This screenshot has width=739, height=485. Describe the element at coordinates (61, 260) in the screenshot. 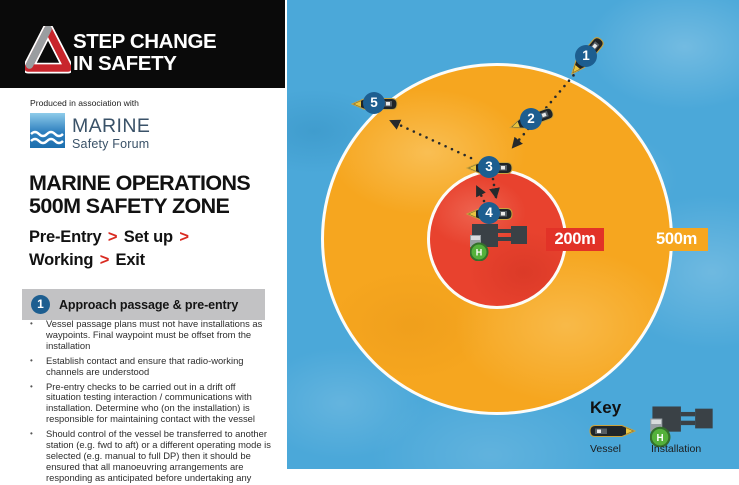

I see `phase-working: Working` at that location.